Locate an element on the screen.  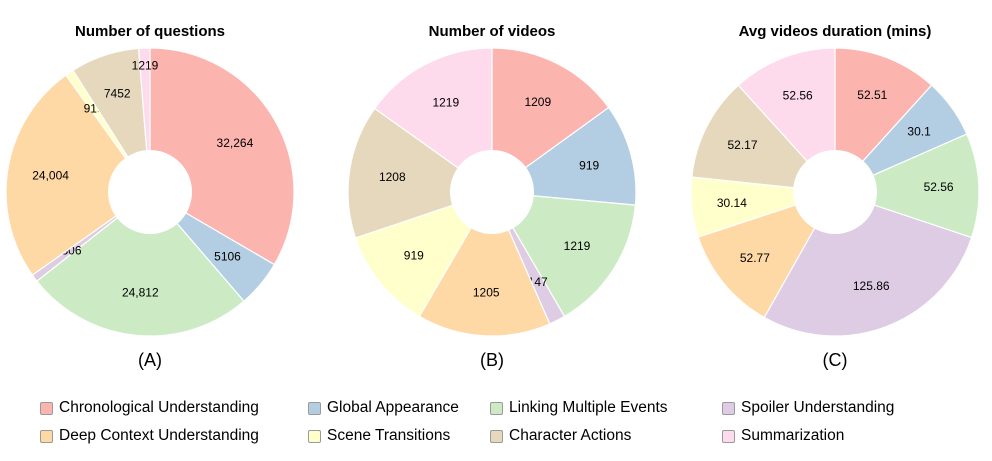
slice-value-label: 52.17 is located at coordinates (742, 145).